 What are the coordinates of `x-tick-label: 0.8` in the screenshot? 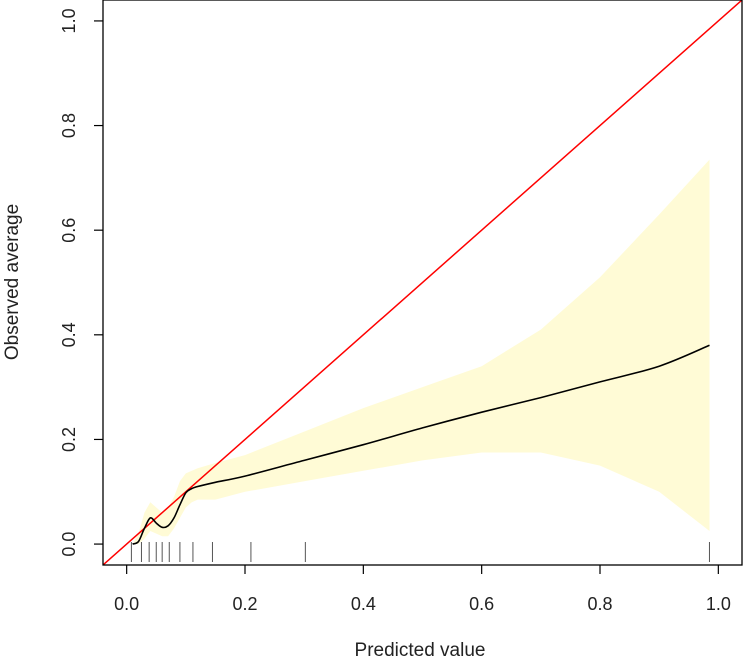 It's located at (599, 604).